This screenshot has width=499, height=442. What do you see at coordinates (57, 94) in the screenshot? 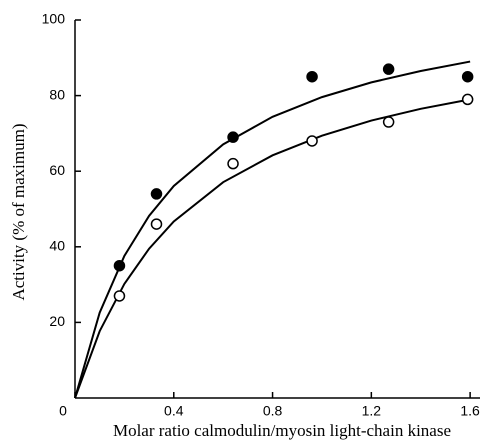
I see `y-tick-label: 80` at bounding box center [57, 94].